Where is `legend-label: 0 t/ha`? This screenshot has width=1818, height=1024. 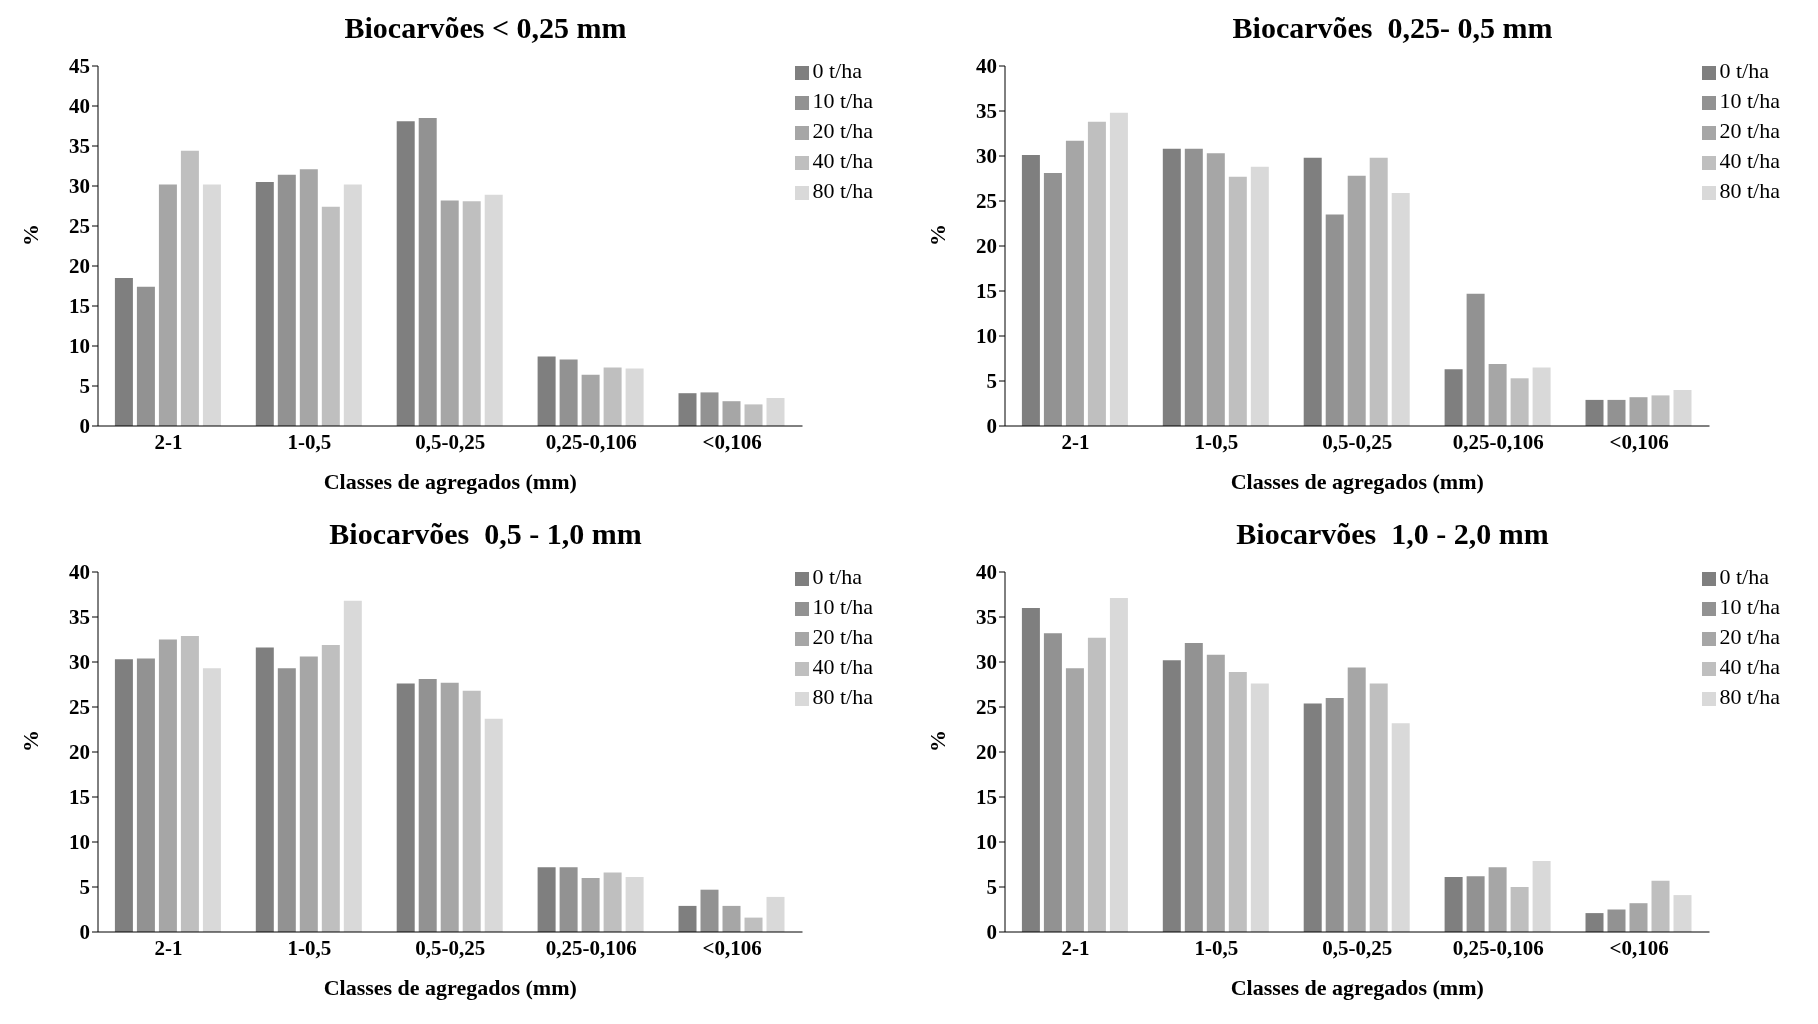
legend-label: 0 t/ha is located at coordinates (837, 70).